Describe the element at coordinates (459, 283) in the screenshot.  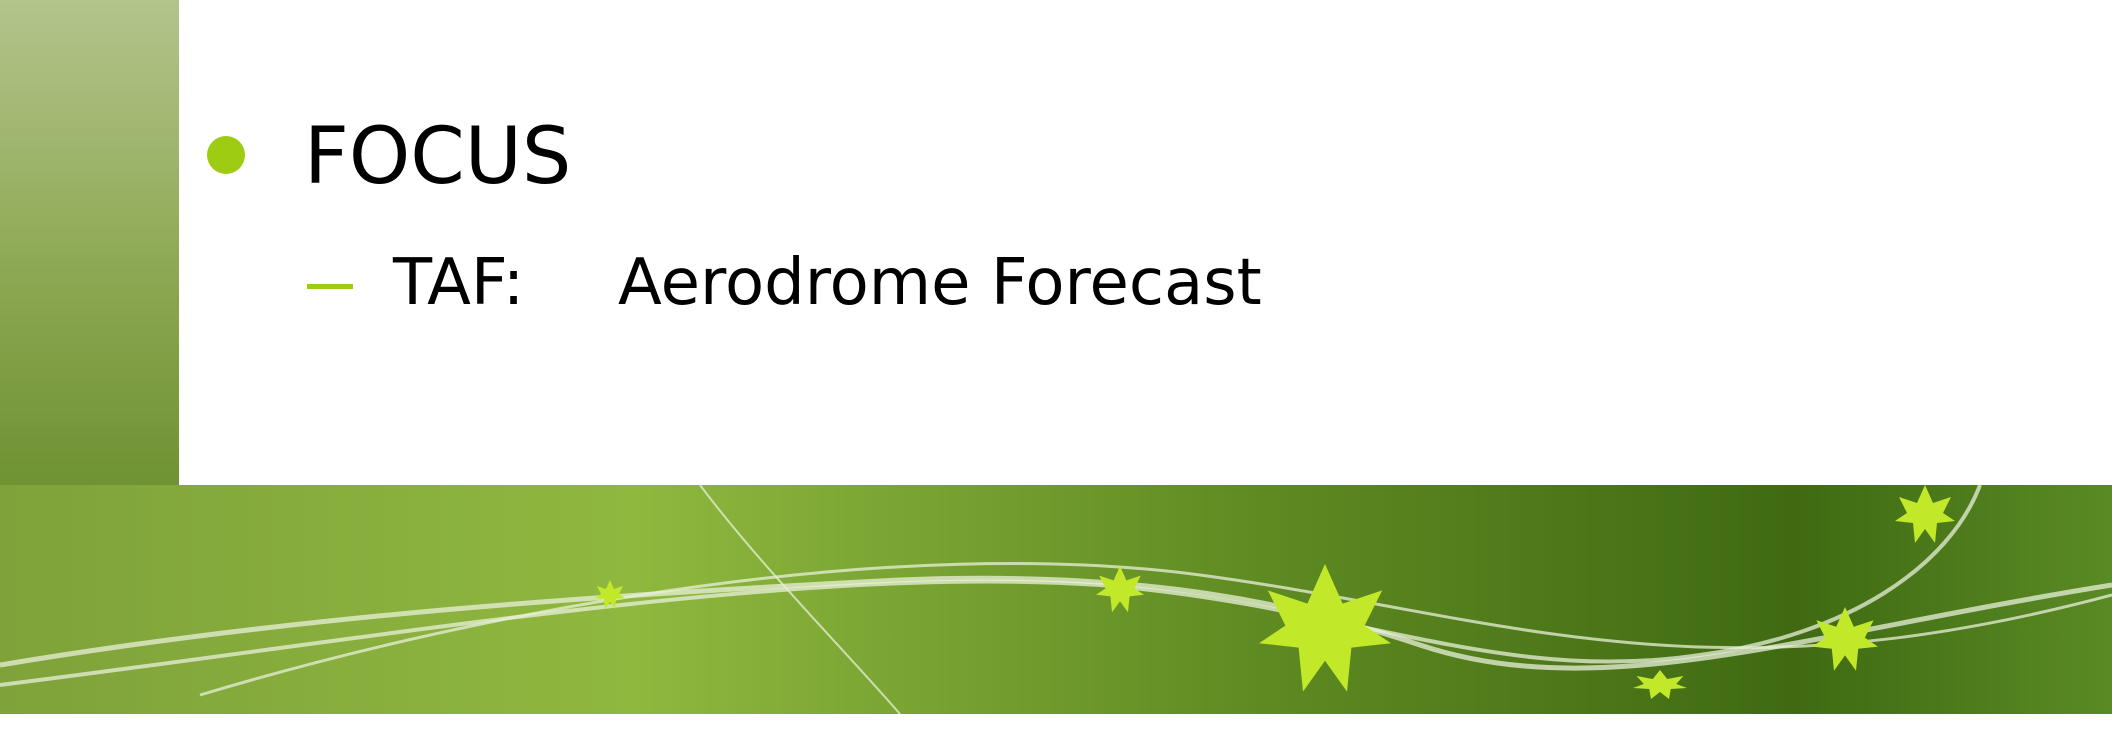
I see `sub-label: TAF:` at that location.